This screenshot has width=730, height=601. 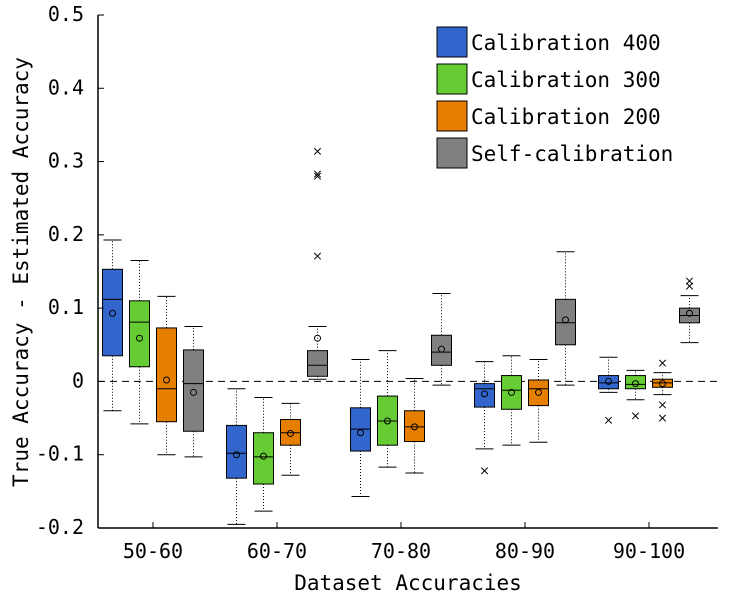 What do you see at coordinates (408, 583) in the screenshot?
I see `x-axis-label: Dataset Accuracies` at bounding box center [408, 583].